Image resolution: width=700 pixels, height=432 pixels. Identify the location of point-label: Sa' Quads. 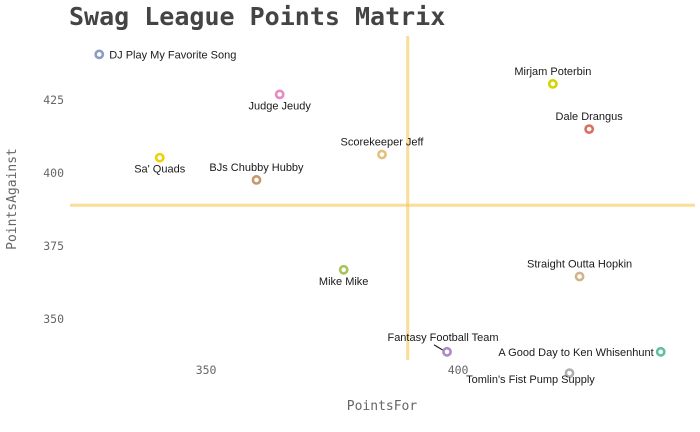
(160, 170).